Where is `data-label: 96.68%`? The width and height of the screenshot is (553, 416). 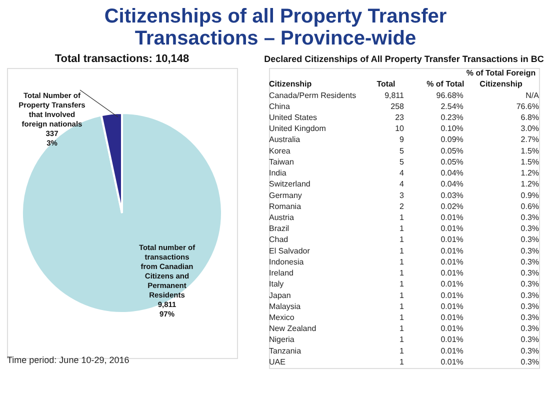 data-label: 96.68% is located at coordinates (450, 95).